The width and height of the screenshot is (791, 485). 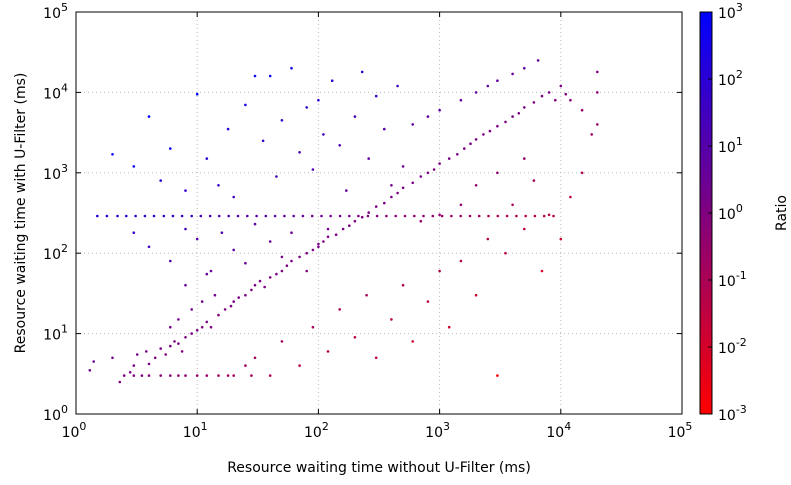 I want to click on colorbar-ticks: 10-3 10-2 10-1 100 101 102 103, so click(x=727, y=212).